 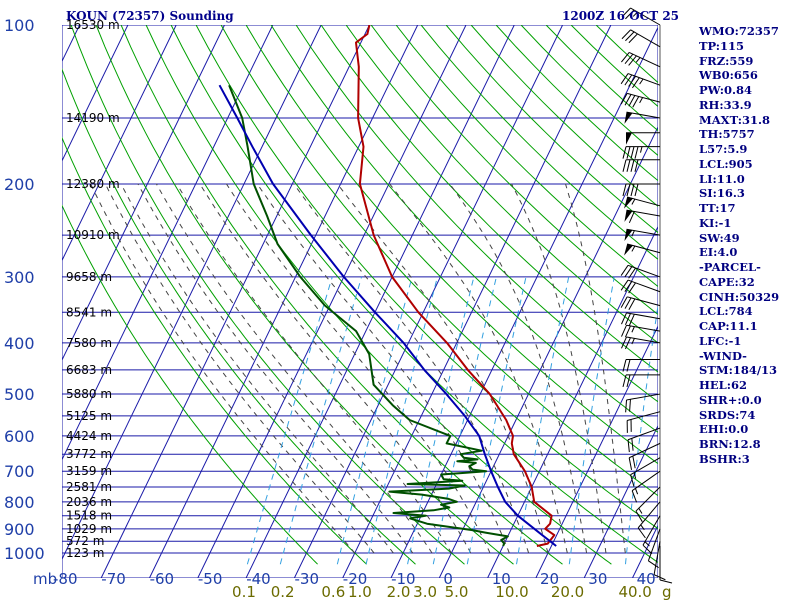 What do you see at coordinates (19, 502) in the screenshot?
I see `pressure-tick-label: 800` at bounding box center [19, 502].